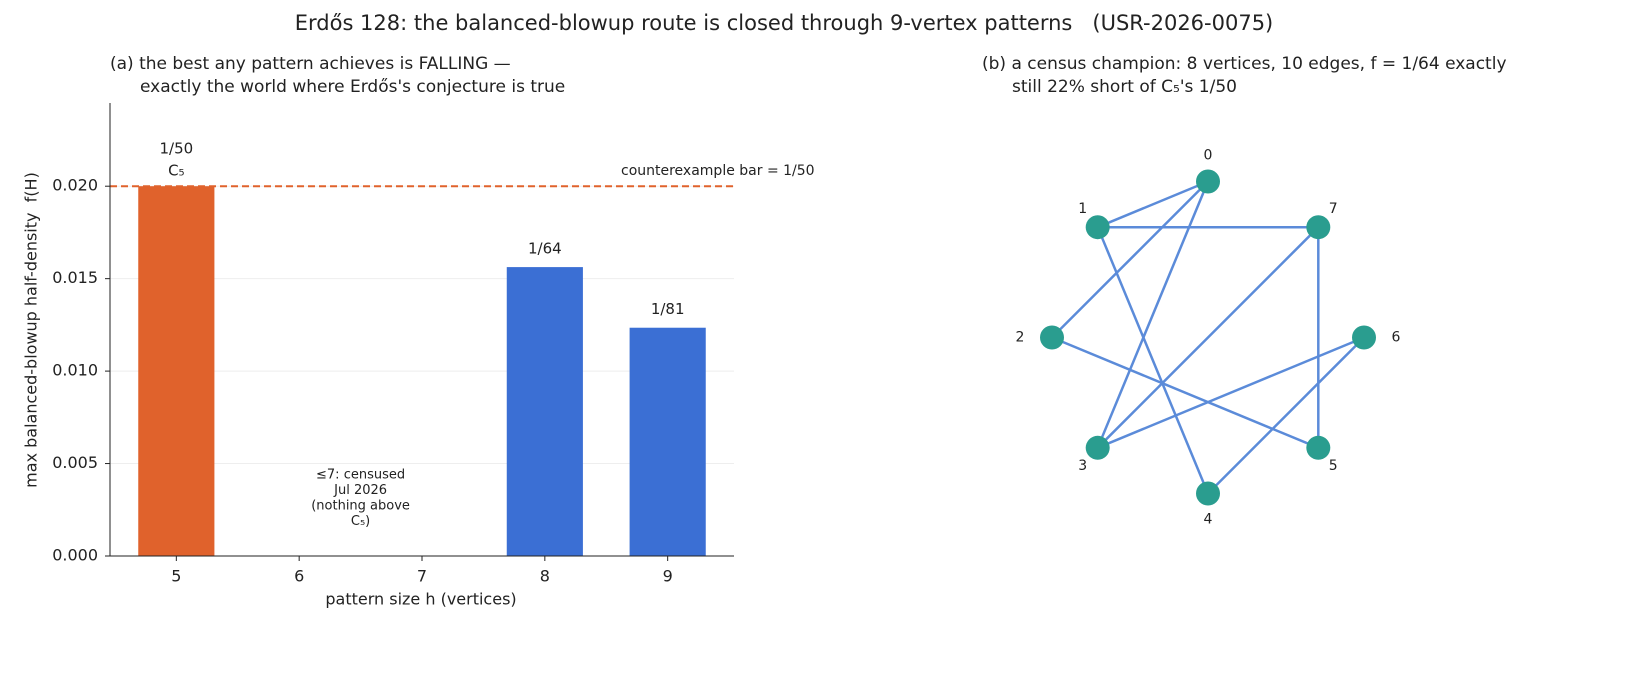 This screenshot has height=676, width=1638. I want to click on value-label: 1/50, so click(176, 149).